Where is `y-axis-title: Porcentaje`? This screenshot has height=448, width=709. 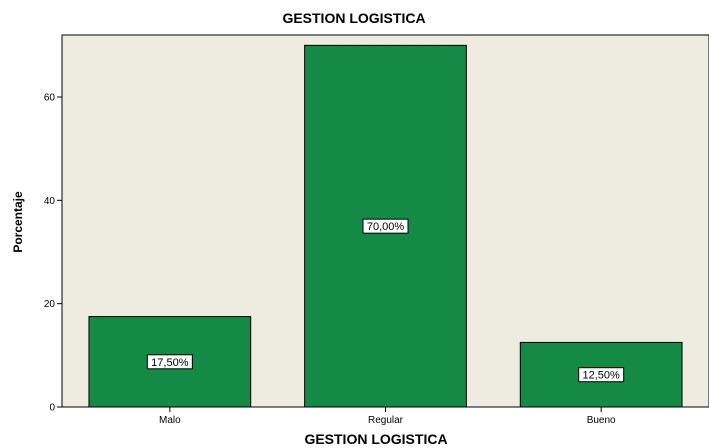
y-axis-title: Porcentaje is located at coordinates (18, 222).